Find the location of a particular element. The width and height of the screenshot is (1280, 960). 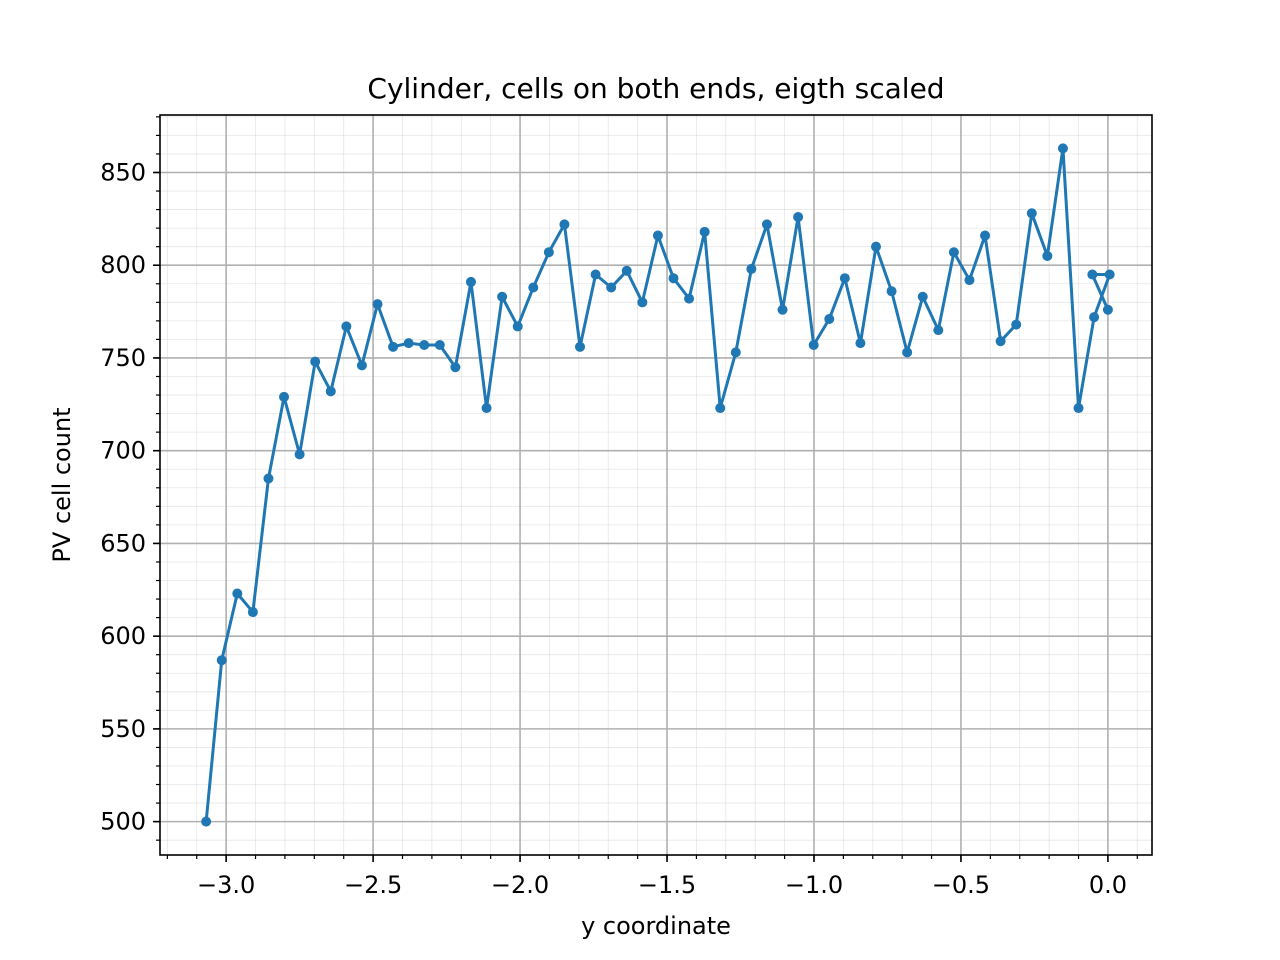

y-tick-label: 750 is located at coordinates (123, 358).